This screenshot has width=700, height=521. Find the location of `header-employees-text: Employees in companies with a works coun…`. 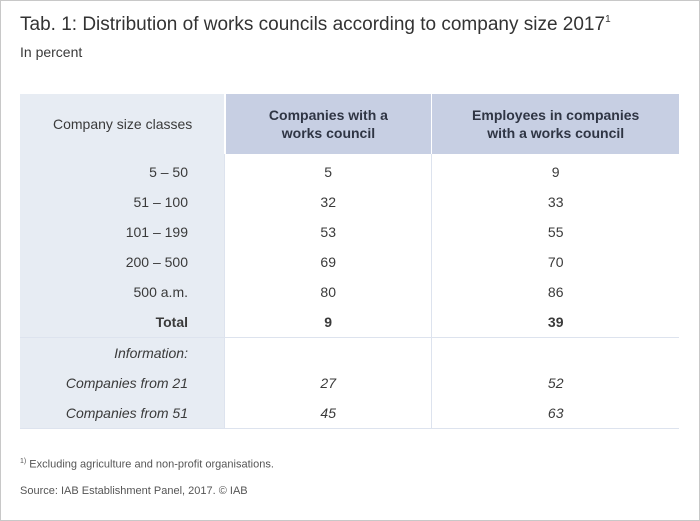

header-employees-text: Employees in companies with a works coun… is located at coordinates (556, 124).